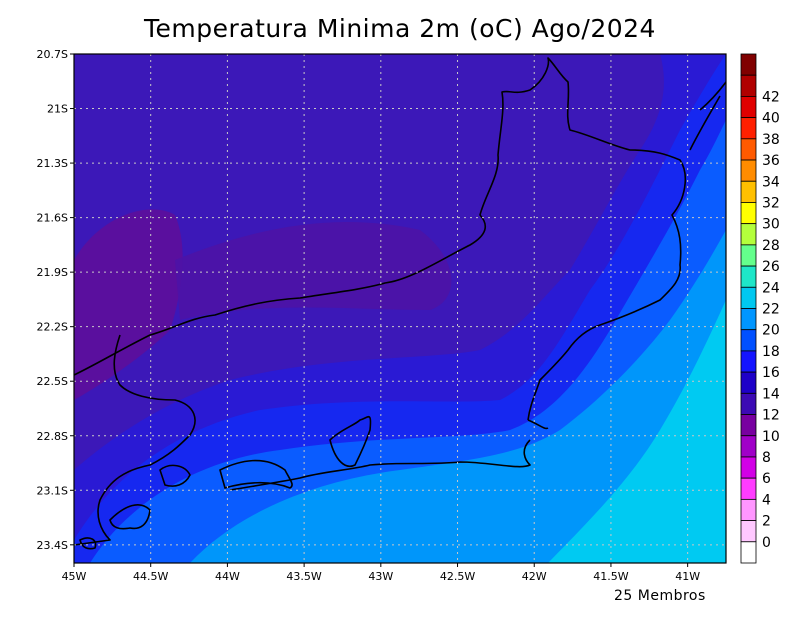  I want to click on lat-tick-label: 22.8S, so click(52, 436).